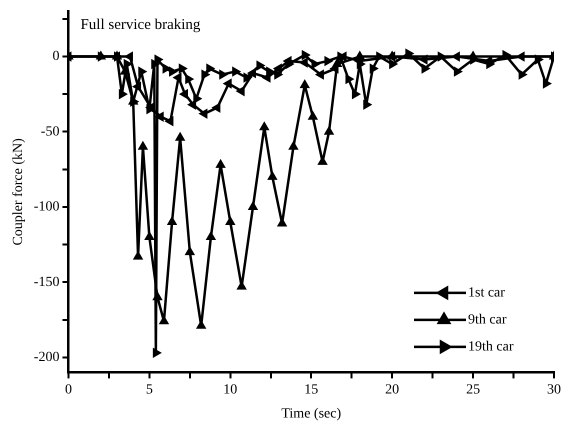 This screenshot has height=430, width=568. I want to click on x-tick-label: 5, so click(149, 390).